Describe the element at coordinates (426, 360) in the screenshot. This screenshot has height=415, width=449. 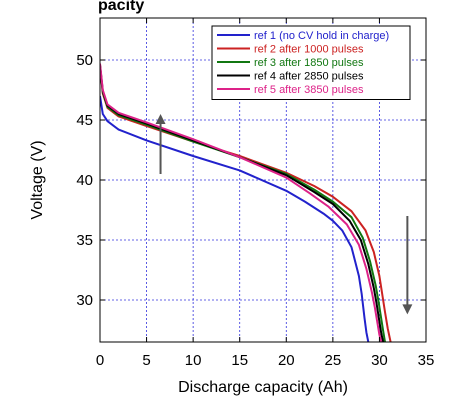
I see `x-tick-label: 35` at that location.